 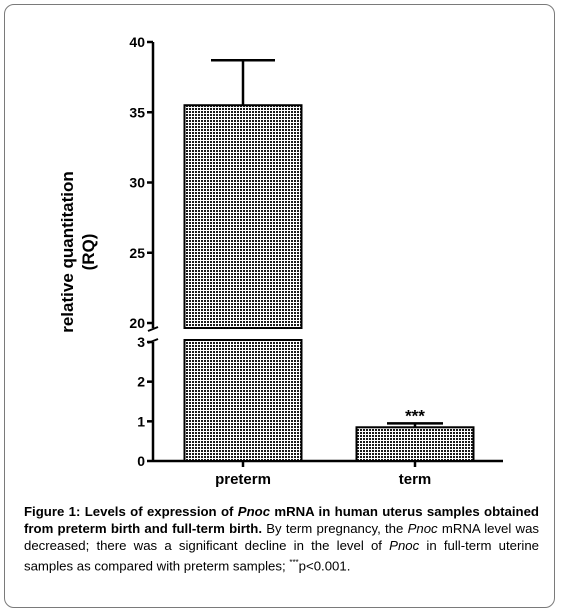 What do you see at coordinates (243, 400) in the screenshot?
I see `bar-preterm-lower` at bounding box center [243, 400].